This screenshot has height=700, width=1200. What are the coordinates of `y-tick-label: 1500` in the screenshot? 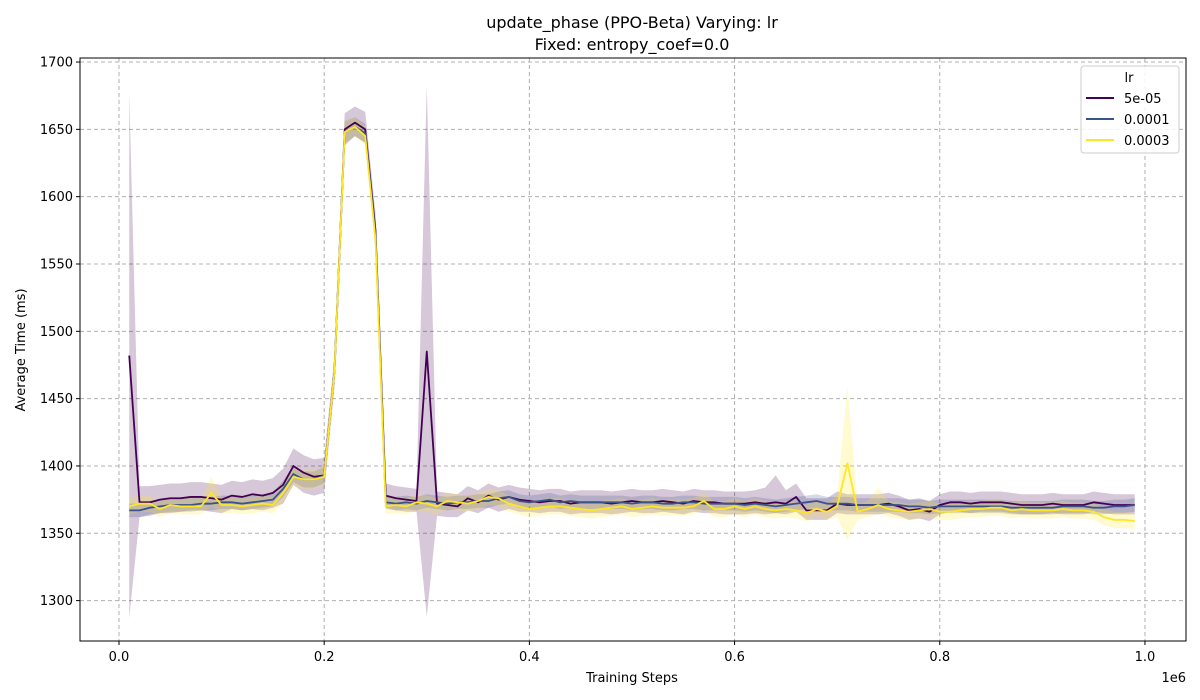 It's located at (56, 332).